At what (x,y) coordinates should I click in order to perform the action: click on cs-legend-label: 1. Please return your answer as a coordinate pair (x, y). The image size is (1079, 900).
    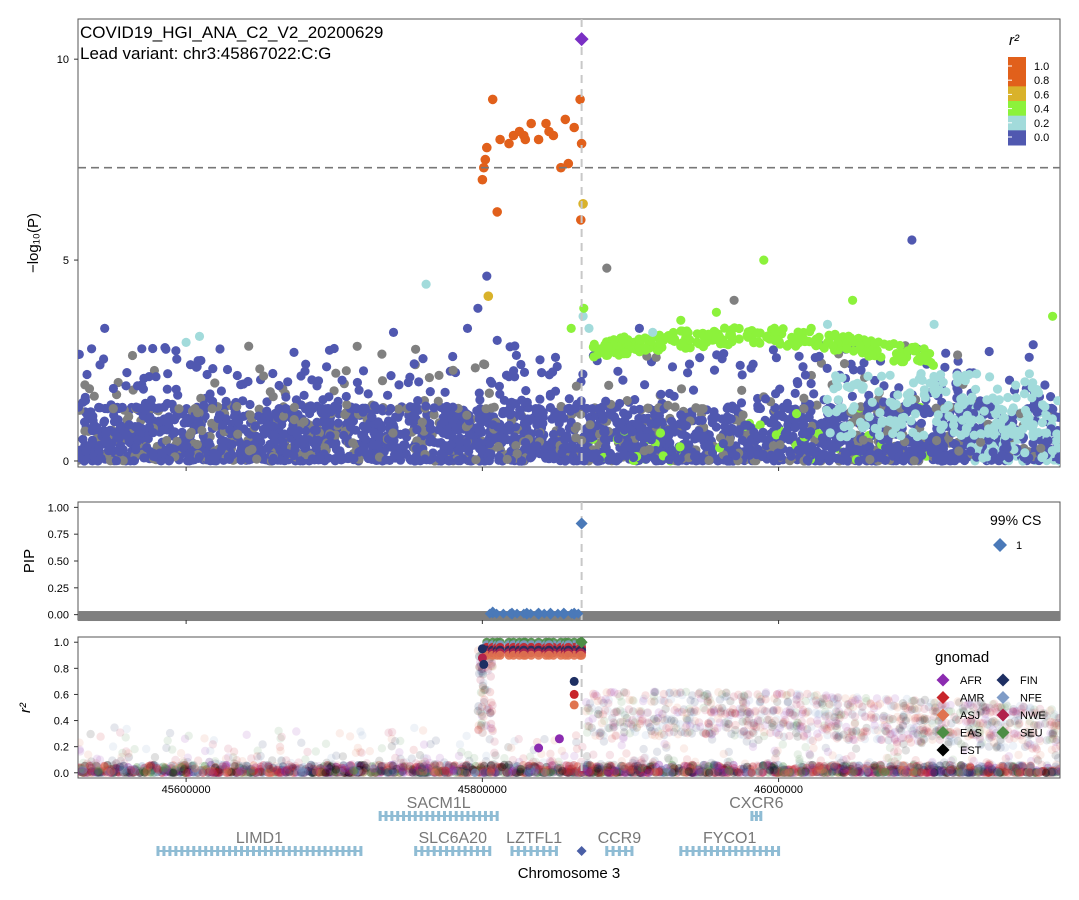
    Looking at the image, I should click on (1019, 546).